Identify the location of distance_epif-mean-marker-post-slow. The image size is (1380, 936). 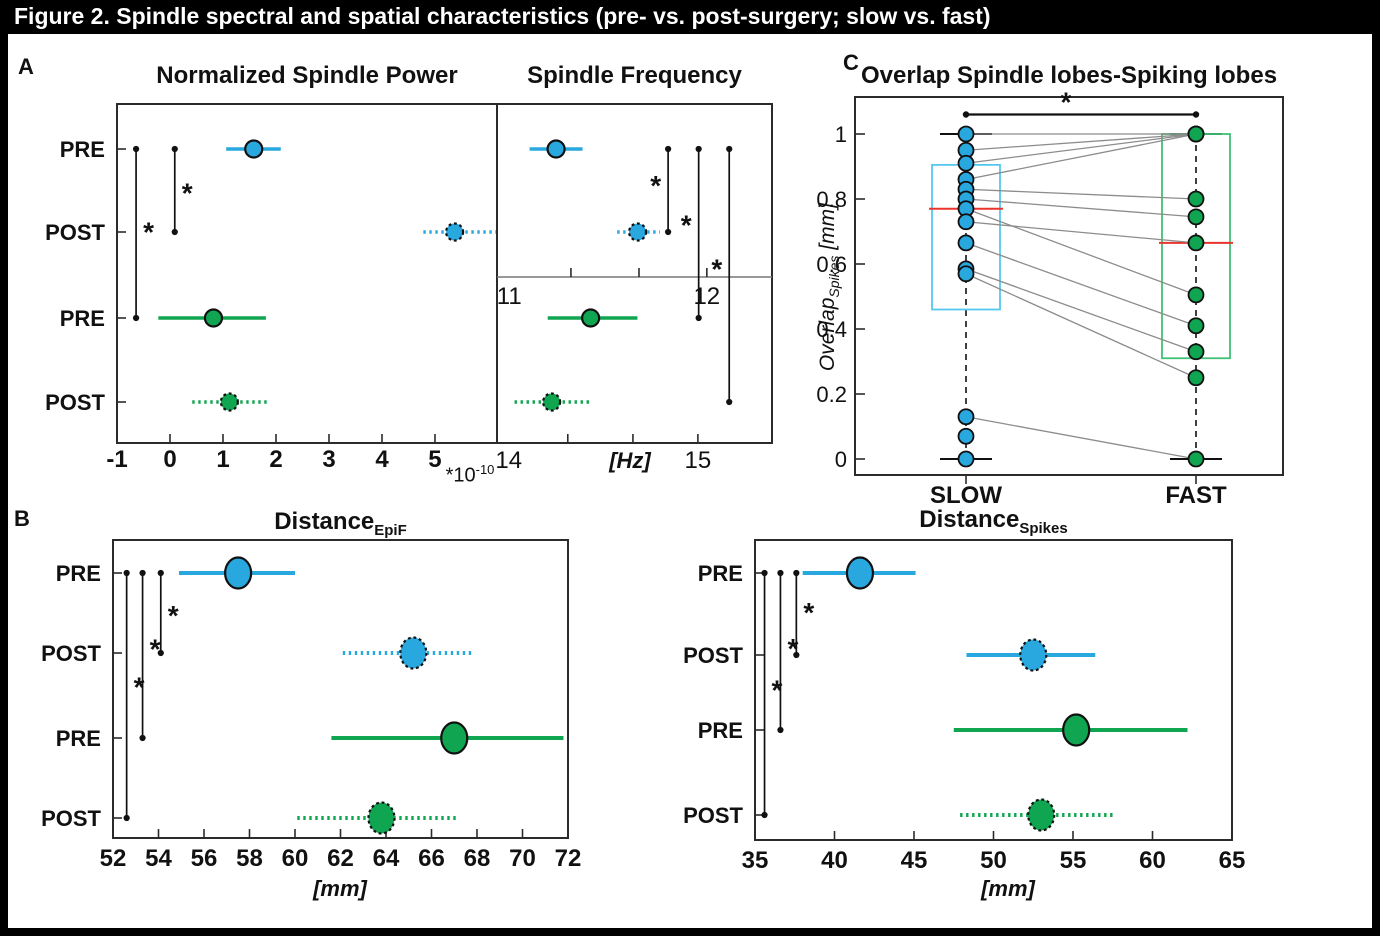
(413, 653).